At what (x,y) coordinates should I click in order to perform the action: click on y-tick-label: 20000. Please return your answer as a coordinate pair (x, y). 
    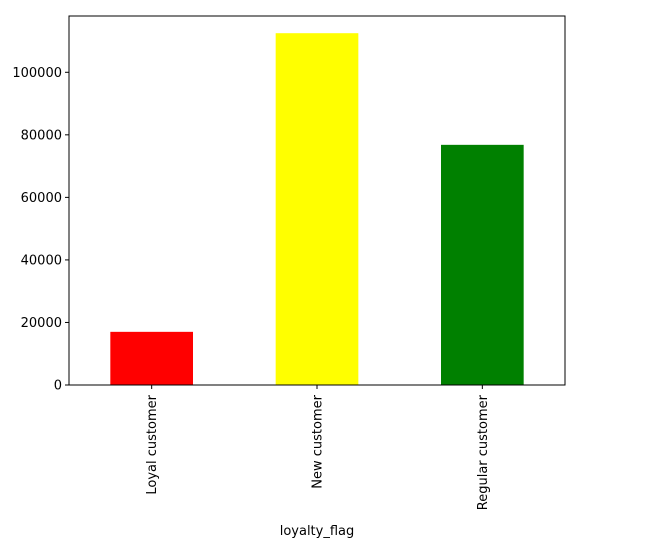
    Looking at the image, I should click on (41, 323).